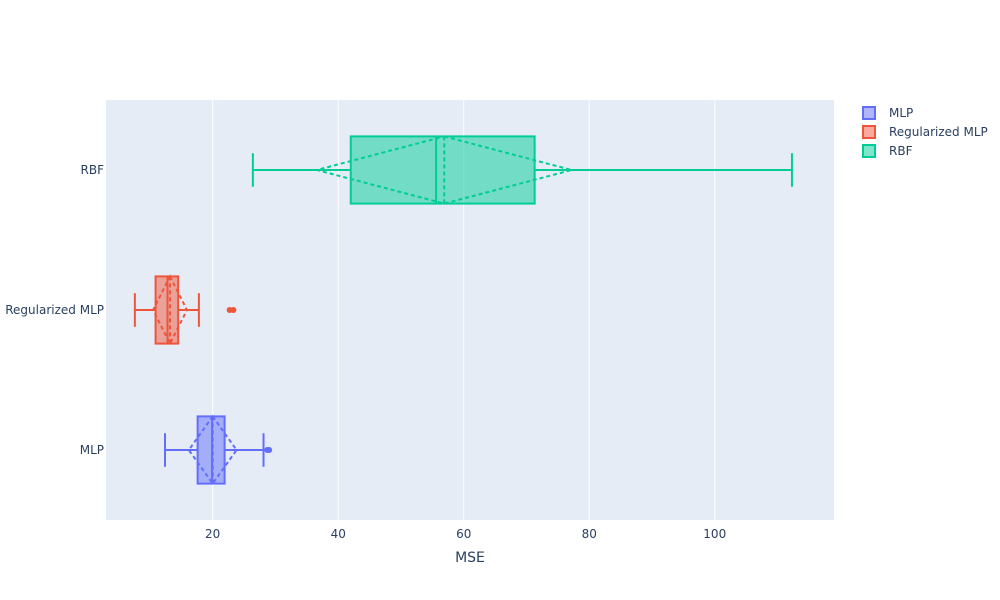  I want to click on y-tick-label: RBF, so click(93, 170).